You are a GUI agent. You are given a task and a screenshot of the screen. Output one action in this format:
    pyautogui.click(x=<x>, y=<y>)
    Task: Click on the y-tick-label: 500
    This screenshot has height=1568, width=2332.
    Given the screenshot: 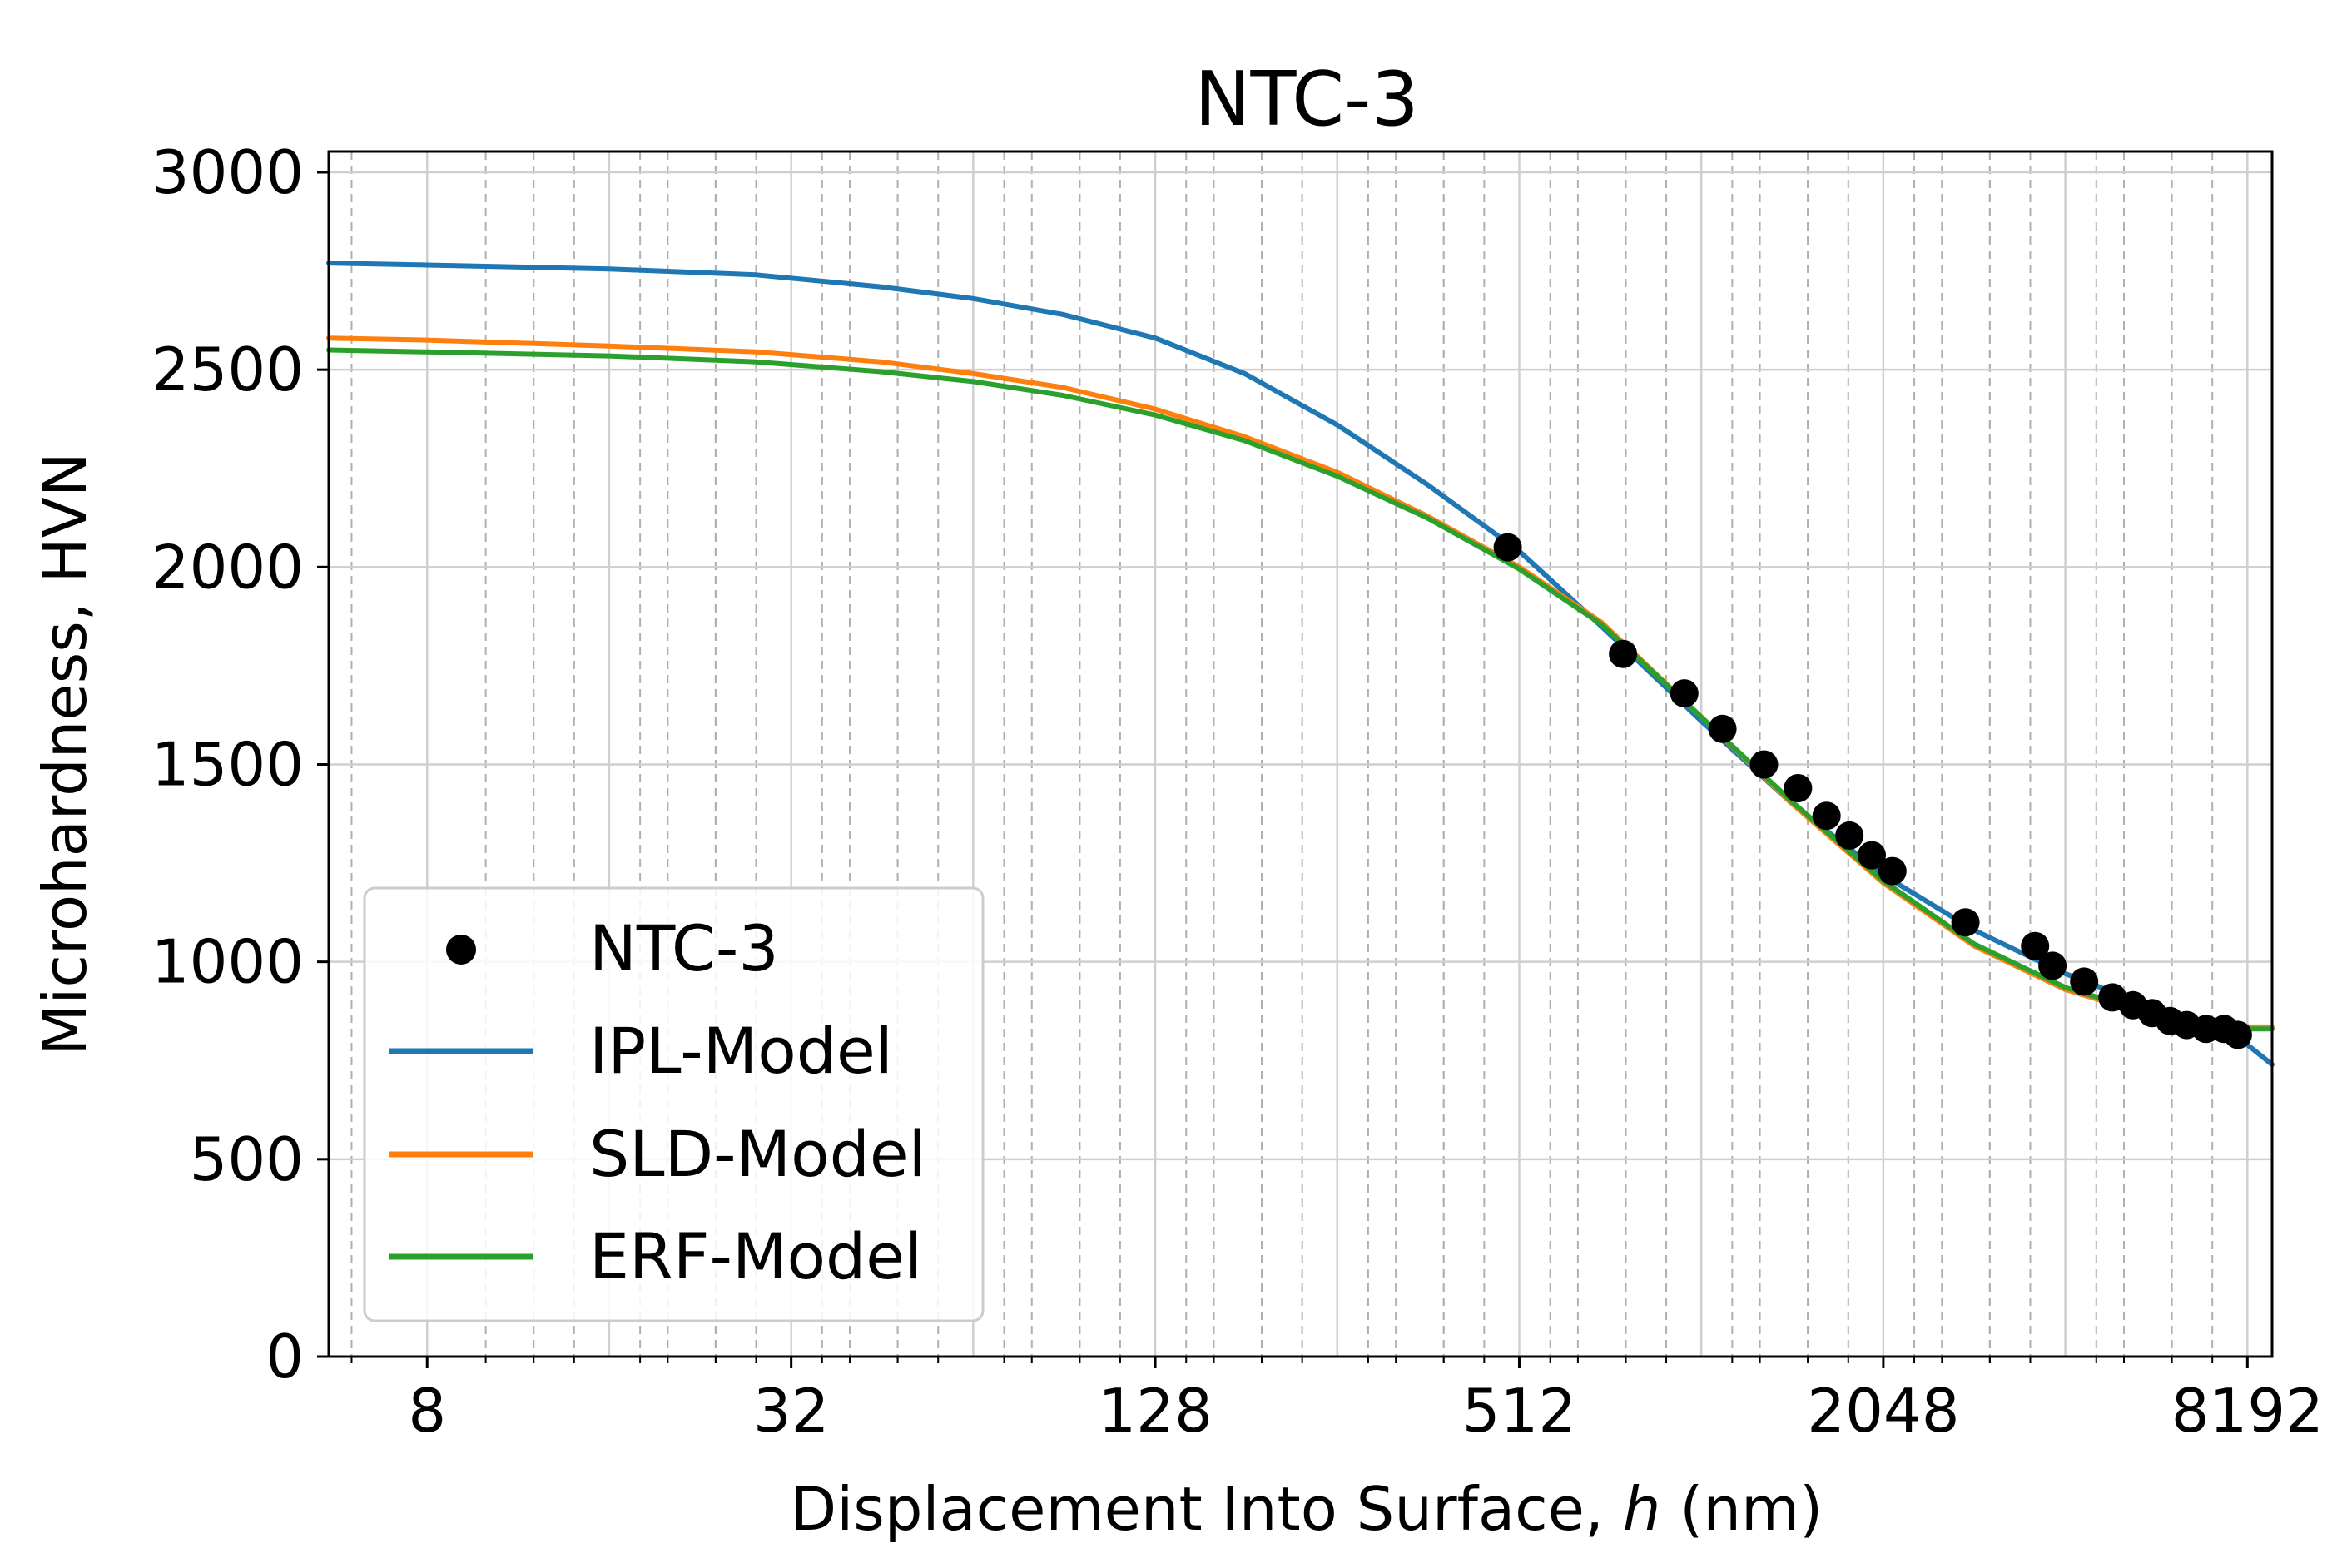 What is the action you would take?
    pyautogui.click(x=247, y=1159)
    